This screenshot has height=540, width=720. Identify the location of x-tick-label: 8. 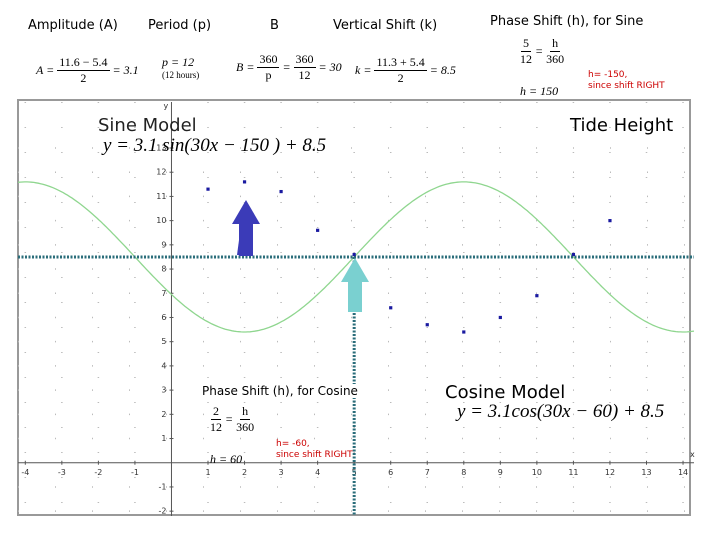
(463, 472).